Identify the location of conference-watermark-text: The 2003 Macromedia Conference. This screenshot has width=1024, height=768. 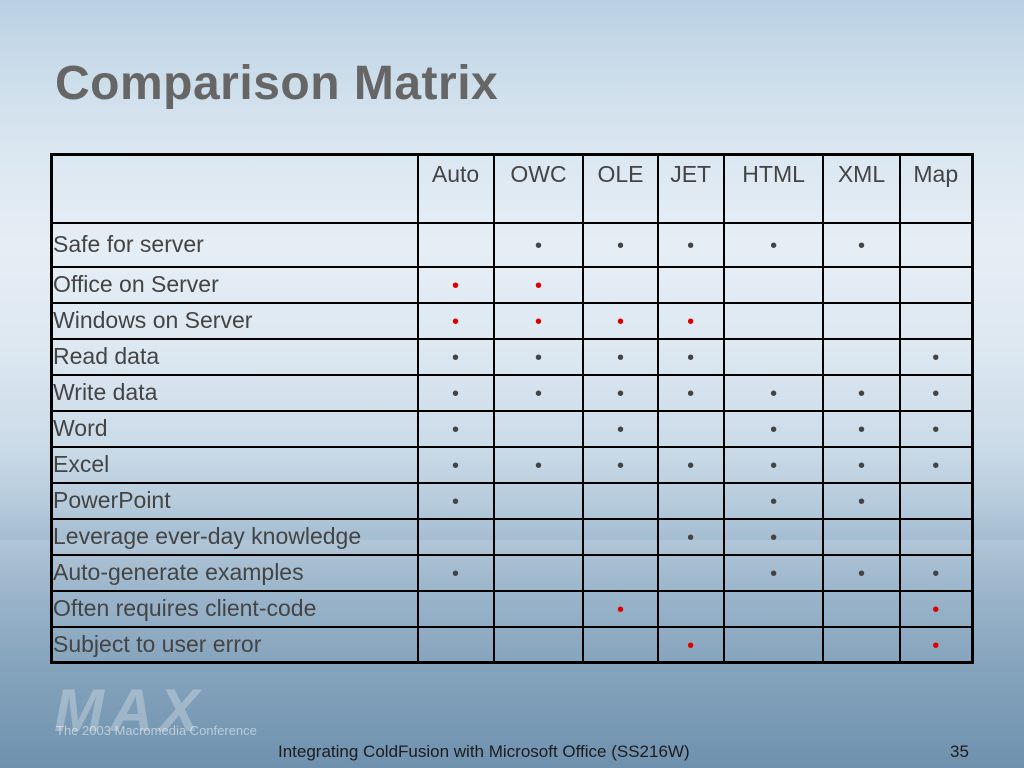
(156, 730).